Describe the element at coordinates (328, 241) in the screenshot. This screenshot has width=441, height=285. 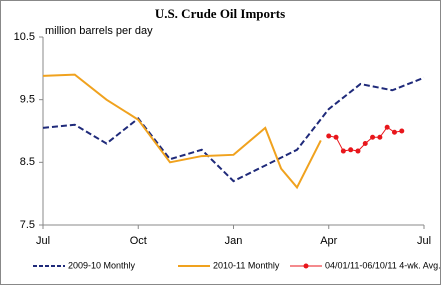
I see `x-tick-label: Apr` at that location.